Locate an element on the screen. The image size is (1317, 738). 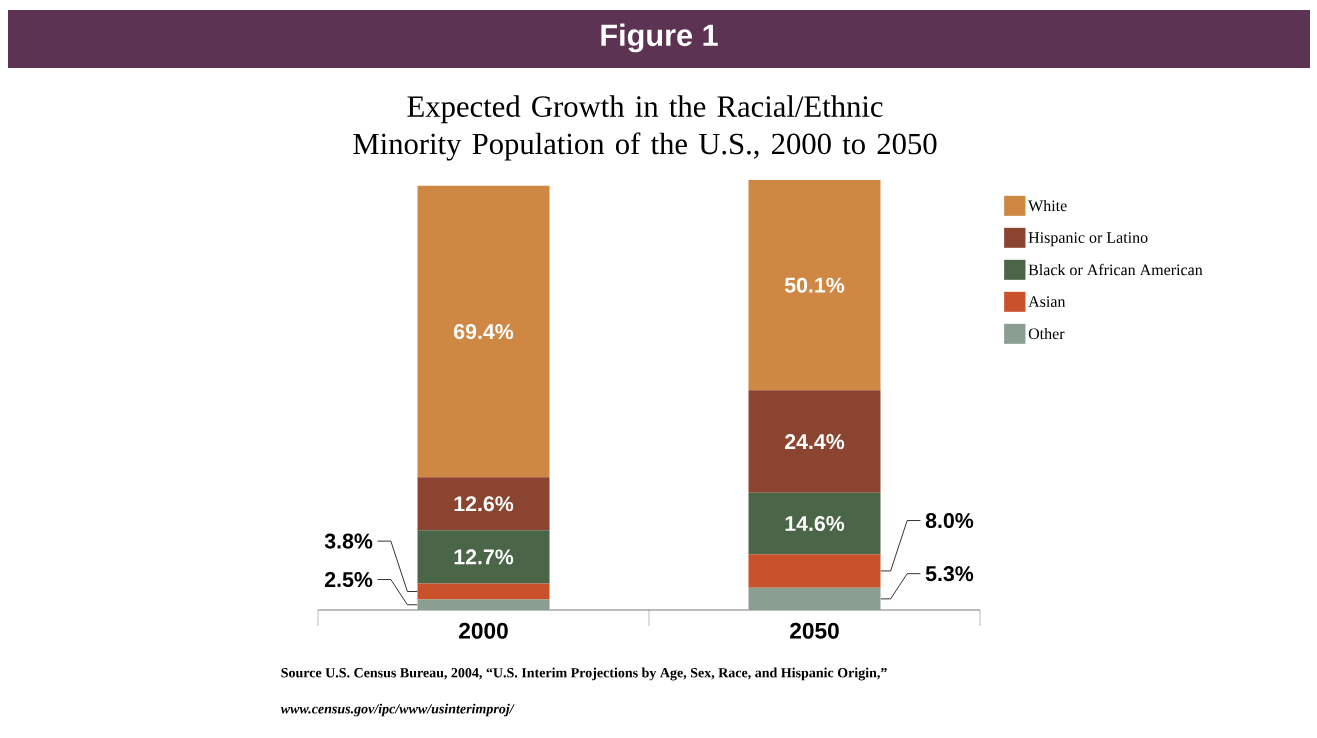
text: www.census.gov/ipc/www/usinterimproj/ is located at coordinates (397, 710).